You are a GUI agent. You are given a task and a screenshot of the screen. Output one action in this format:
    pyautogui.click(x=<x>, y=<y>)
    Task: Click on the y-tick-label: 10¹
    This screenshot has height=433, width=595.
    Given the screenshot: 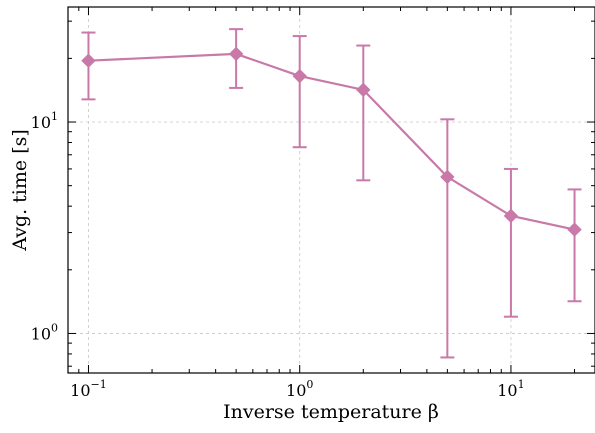 What is the action you would take?
    pyautogui.click(x=44, y=121)
    